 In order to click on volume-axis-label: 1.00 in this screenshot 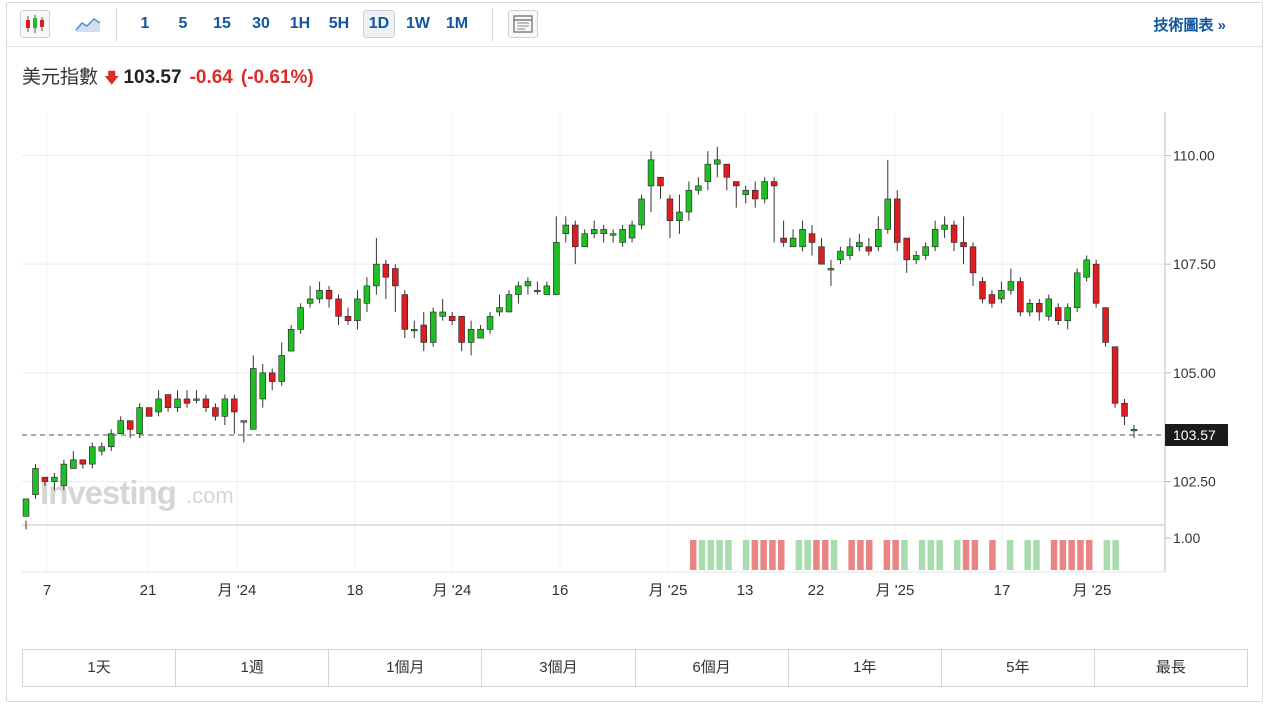, I will do `click(1186, 538)`.